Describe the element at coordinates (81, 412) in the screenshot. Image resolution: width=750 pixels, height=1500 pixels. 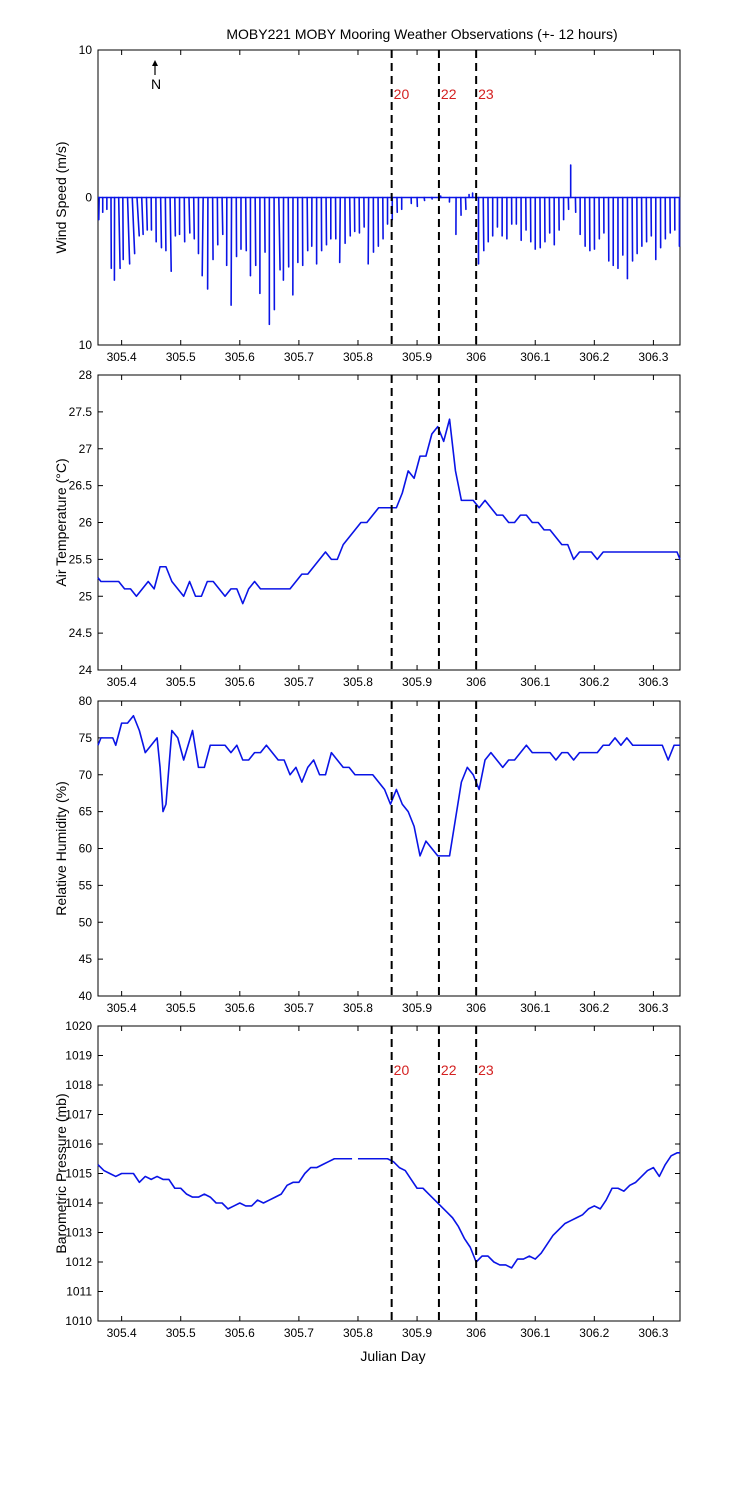
I see `y-tick-label: 27.5` at that location.